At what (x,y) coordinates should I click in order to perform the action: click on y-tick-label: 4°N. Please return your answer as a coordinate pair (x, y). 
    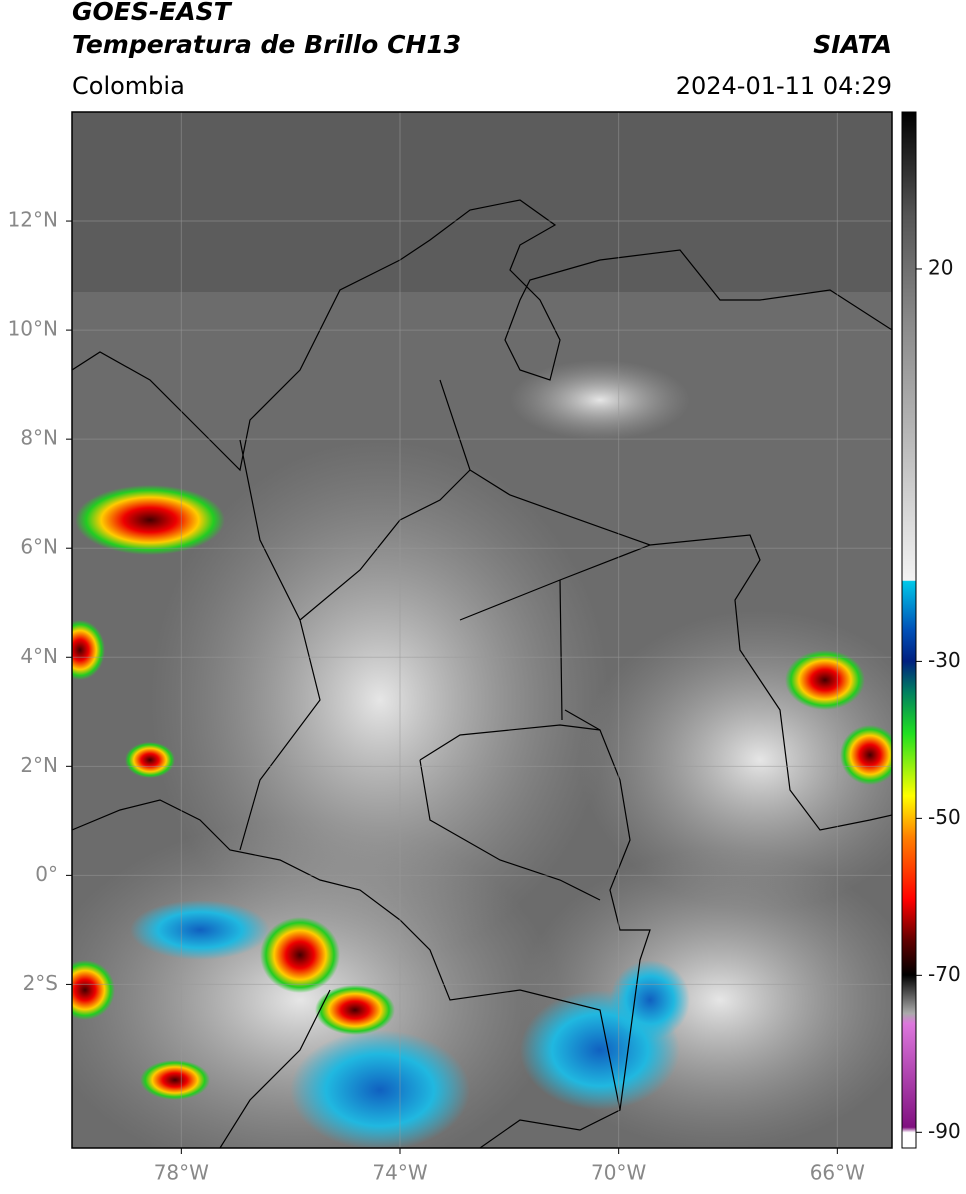
    Looking at the image, I should click on (39, 656).